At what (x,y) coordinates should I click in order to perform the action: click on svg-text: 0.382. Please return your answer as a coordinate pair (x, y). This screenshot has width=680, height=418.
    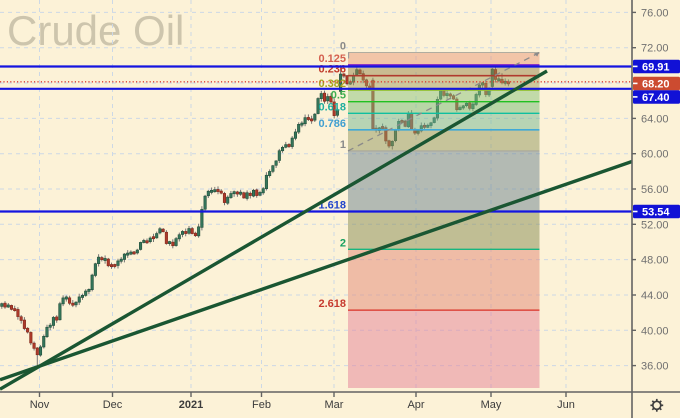
    Looking at the image, I should click on (332, 84).